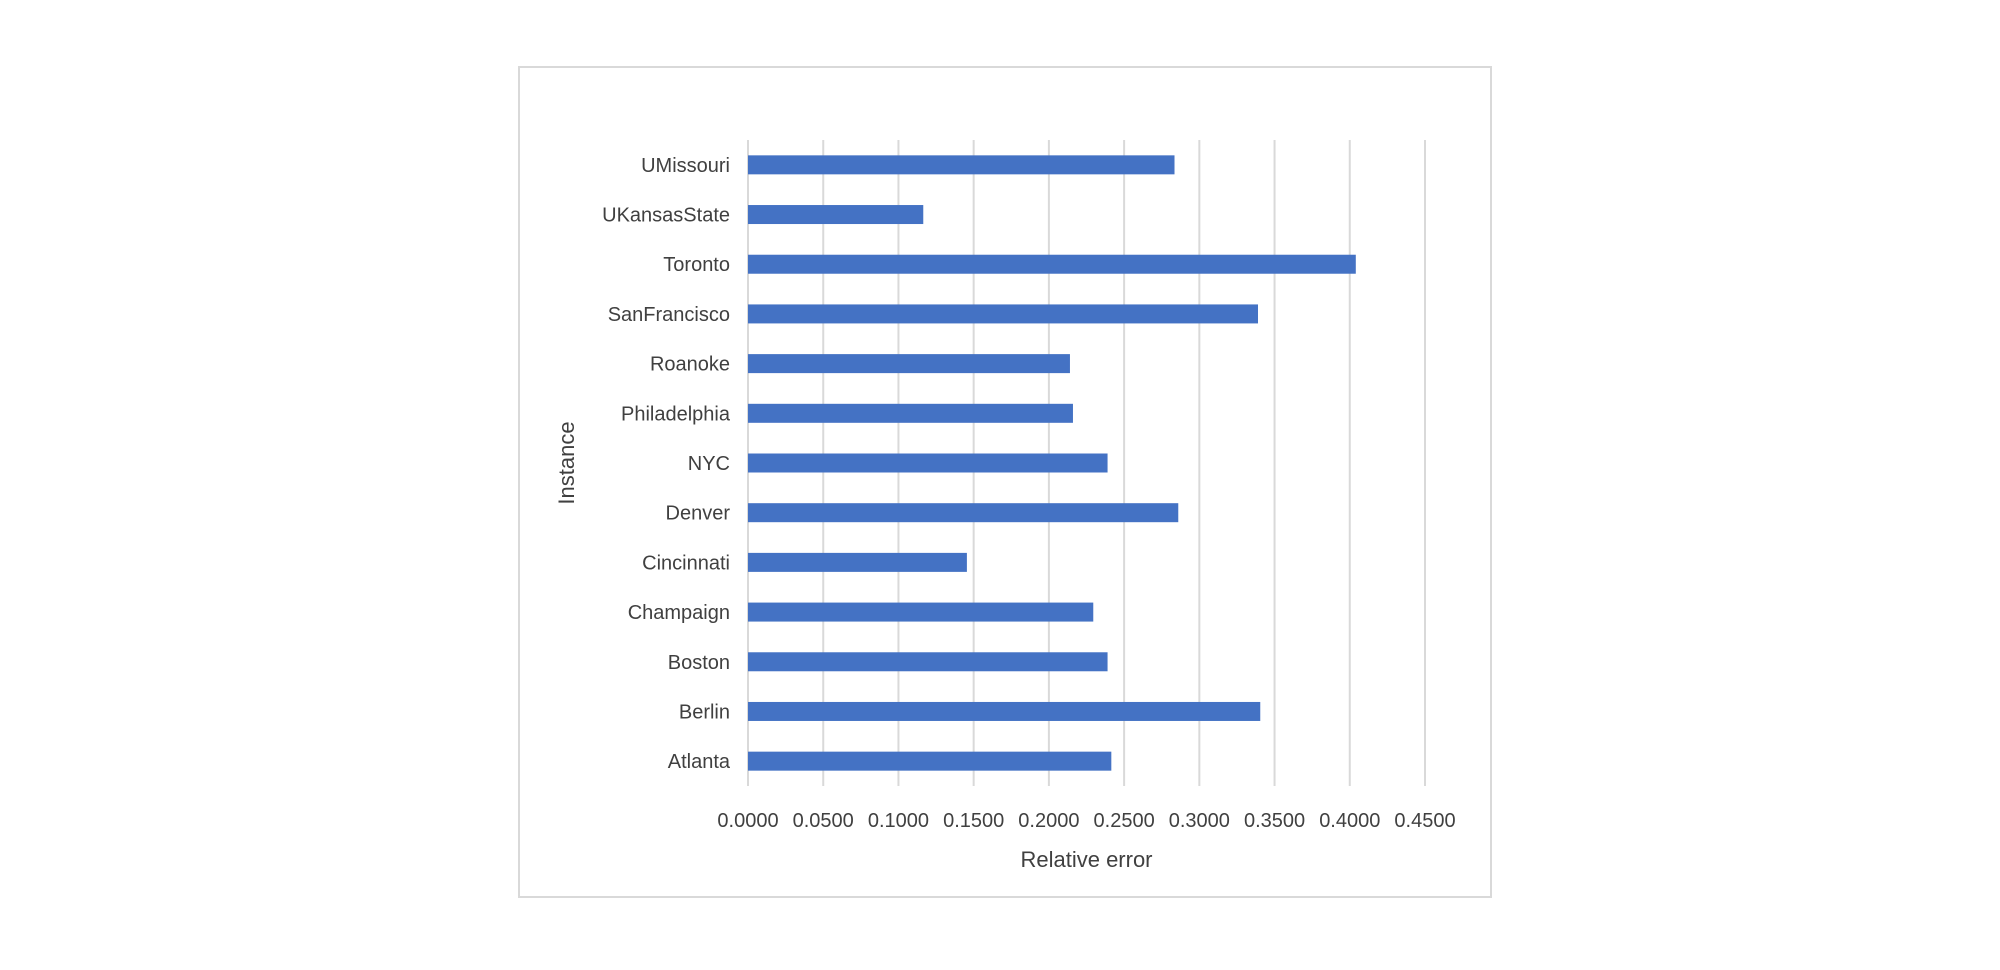 The image size is (2000, 970). I want to click on y-axis-title: Instance, so click(566, 462).